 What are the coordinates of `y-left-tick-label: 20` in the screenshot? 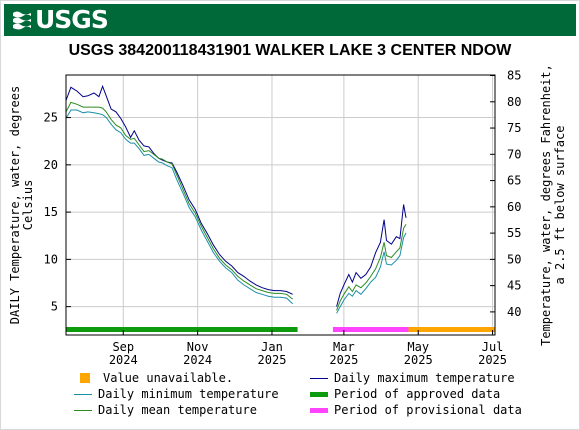 It's located at (51, 165).